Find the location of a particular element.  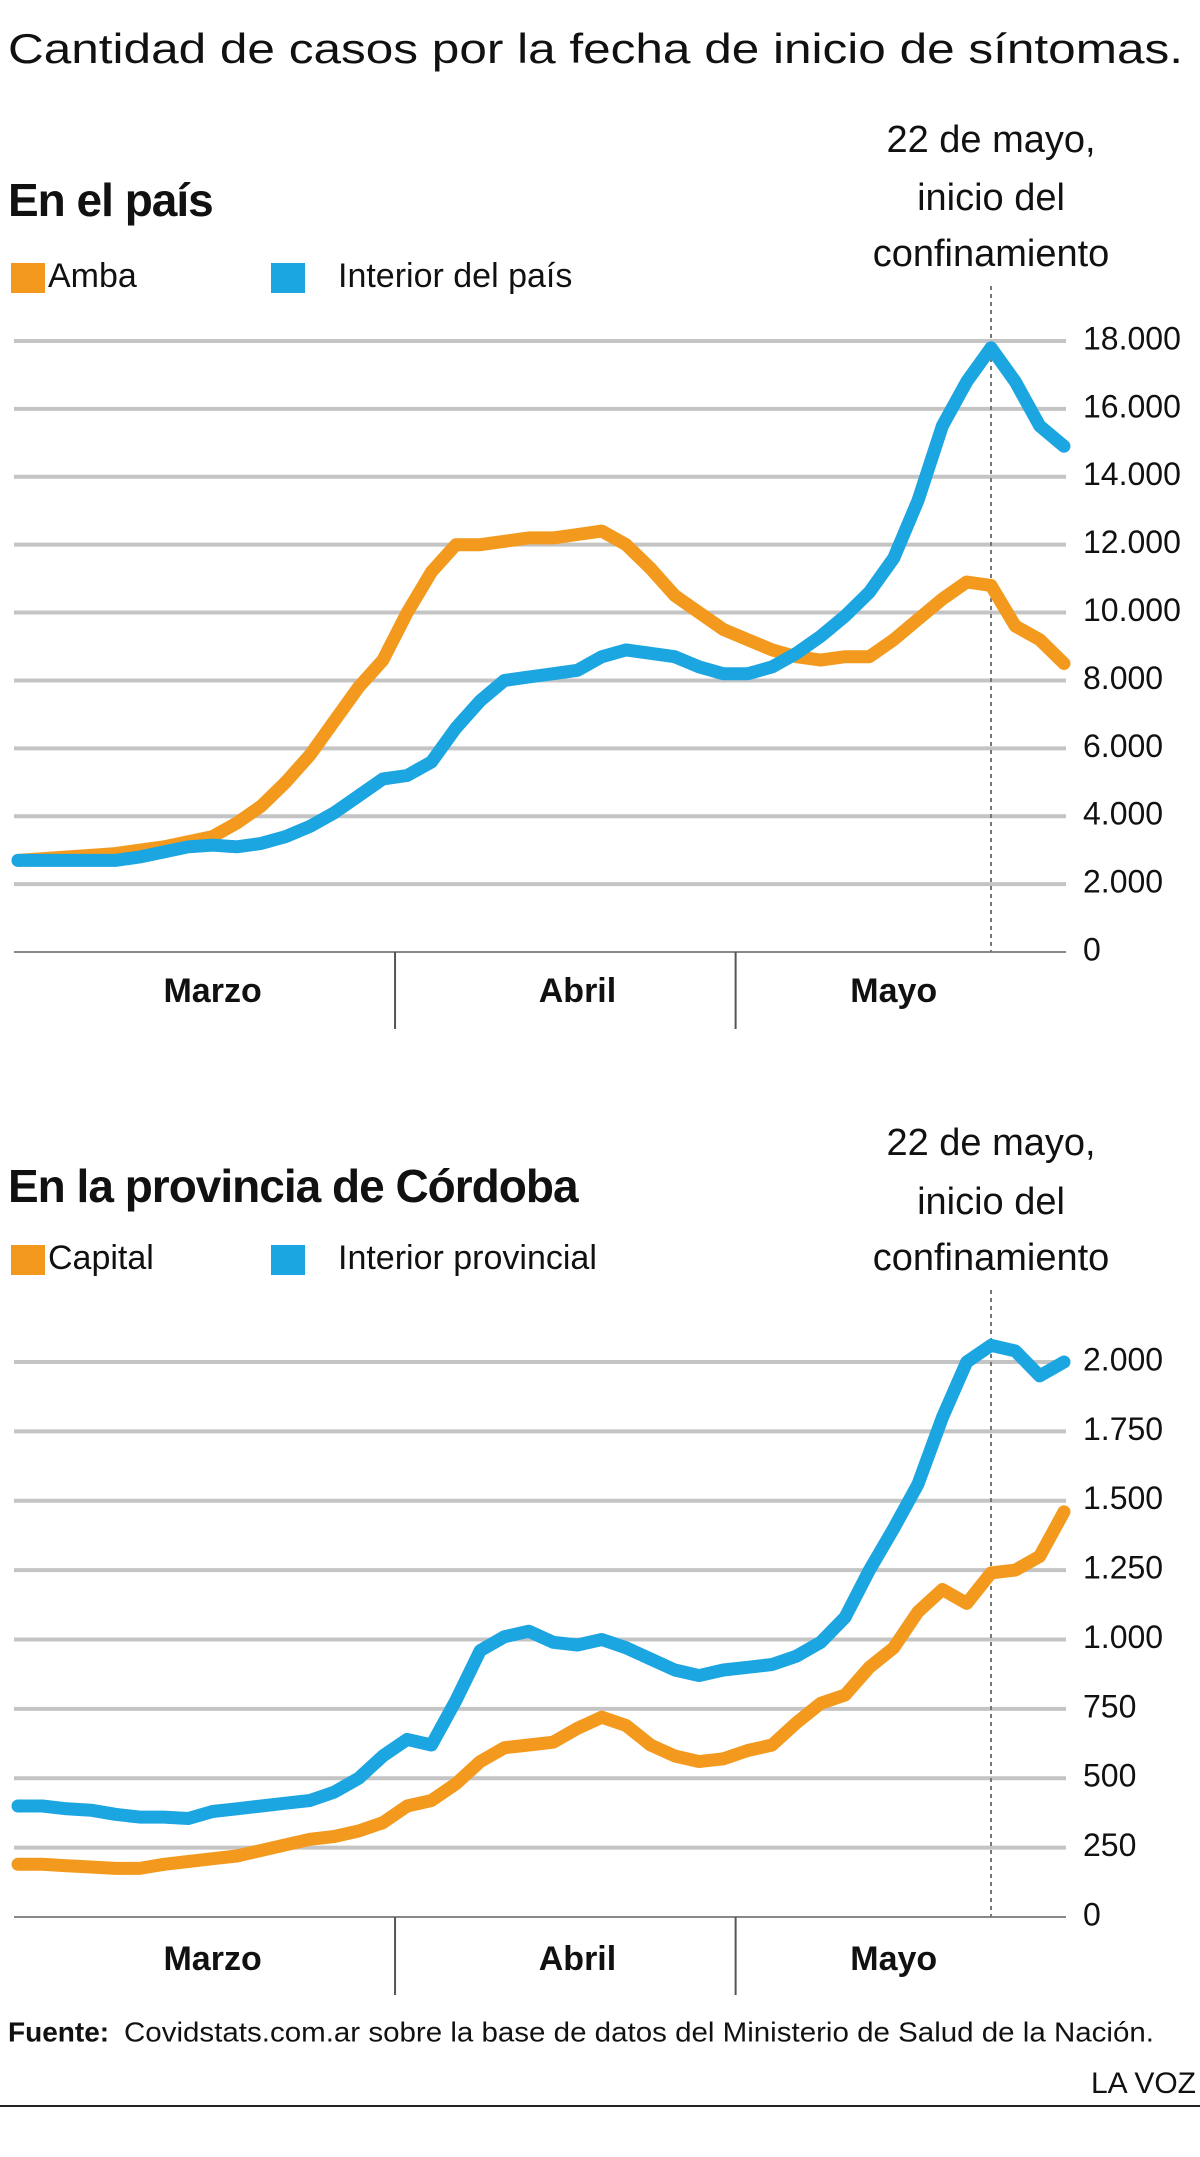

credit: LA VOZ is located at coordinates (1143, 2083).